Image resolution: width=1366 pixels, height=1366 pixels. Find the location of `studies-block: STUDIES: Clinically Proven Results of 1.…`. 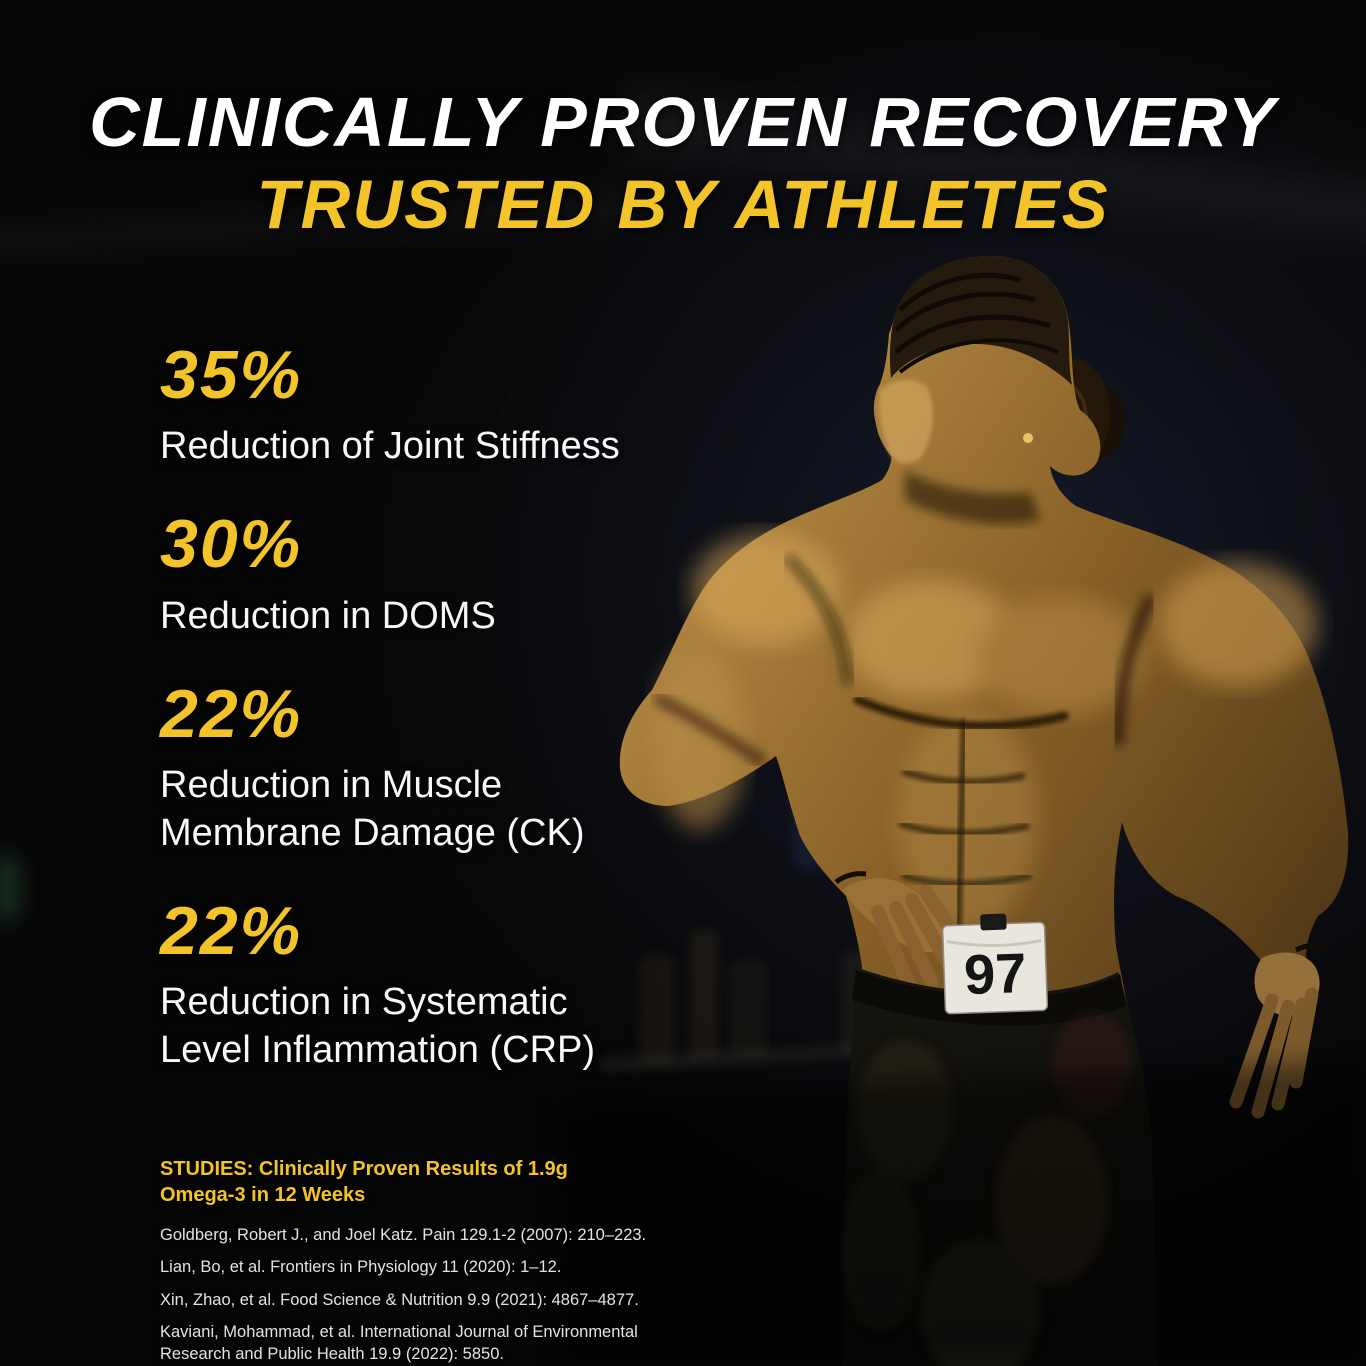

studies-block: STUDIES: Clinically Proven Results of 1.… is located at coordinates (450, 1261).